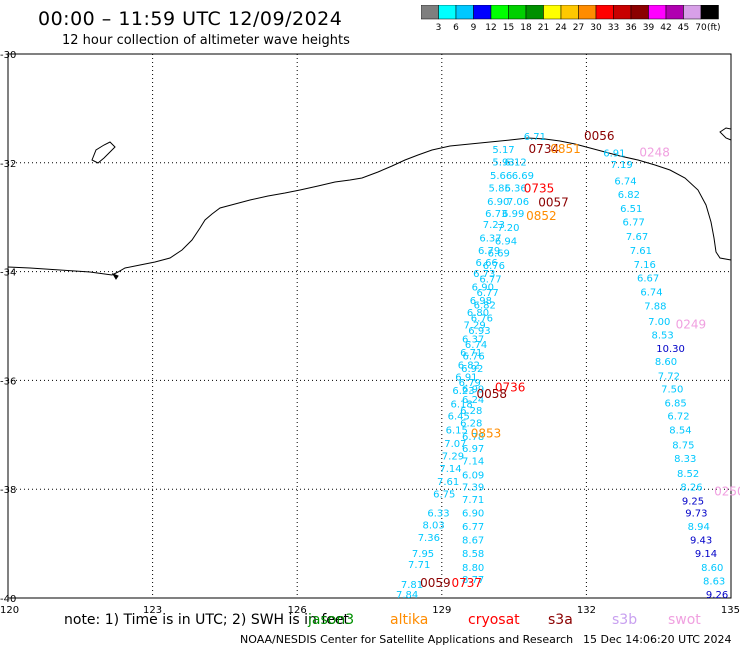 The width and height of the screenshot is (740, 650). What do you see at coordinates (444, 494) in the screenshot?
I see `wave-height-label: 6.75` at bounding box center [444, 494].